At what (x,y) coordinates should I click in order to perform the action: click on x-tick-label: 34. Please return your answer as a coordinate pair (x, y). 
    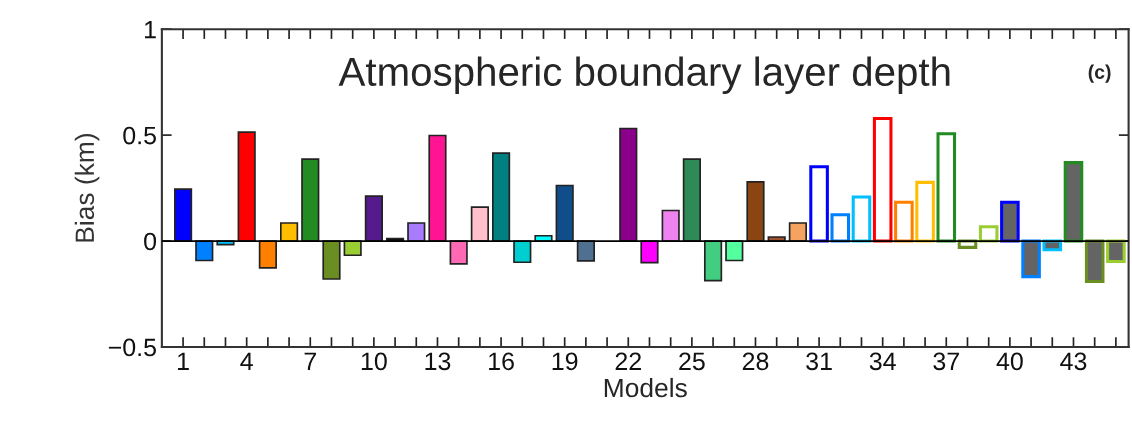
    Looking at the image, I should click on (882, 361).